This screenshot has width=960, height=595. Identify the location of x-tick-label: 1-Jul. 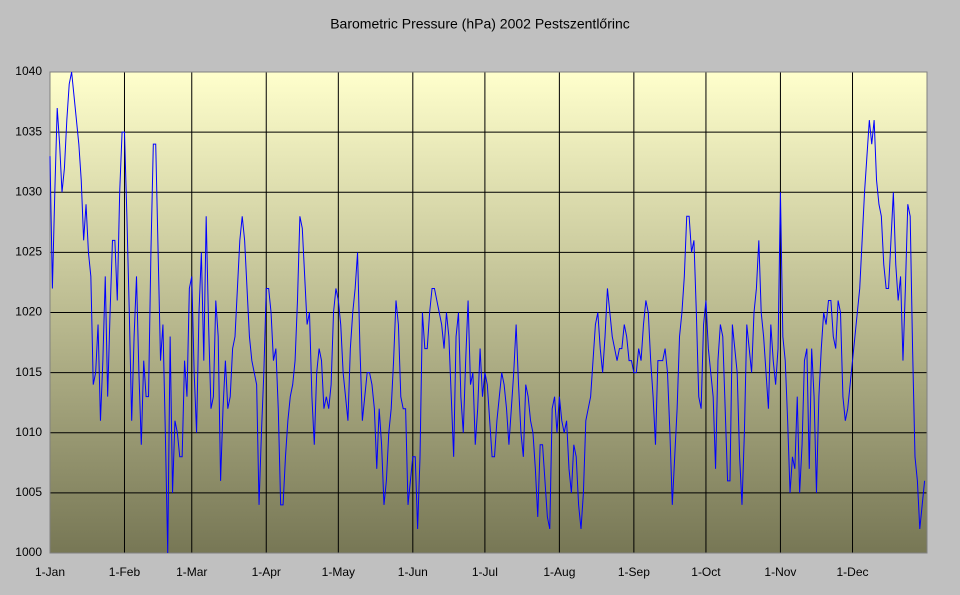
(485, 572).